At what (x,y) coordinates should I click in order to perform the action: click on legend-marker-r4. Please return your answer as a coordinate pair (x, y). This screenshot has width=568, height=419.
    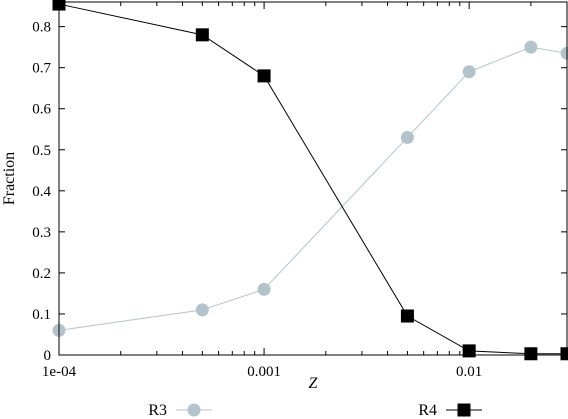
    Looking at the image, I should click on (464, 410).